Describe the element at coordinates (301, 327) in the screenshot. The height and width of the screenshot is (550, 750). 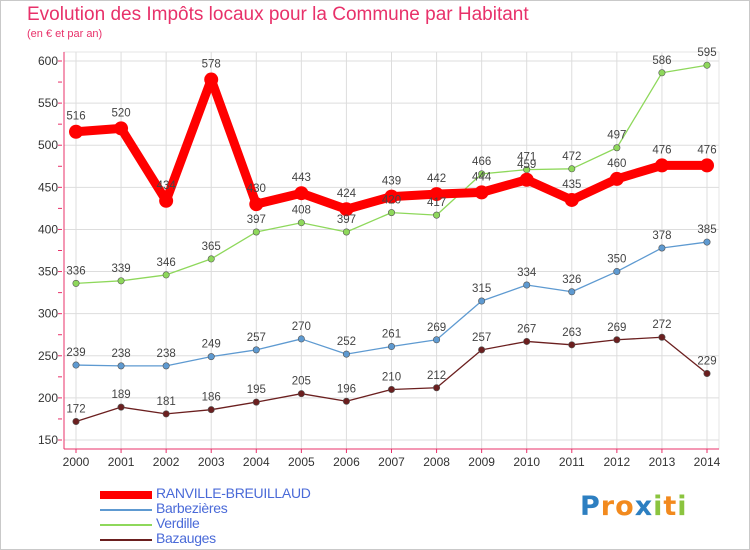
I see `data-label: 270` at that location.